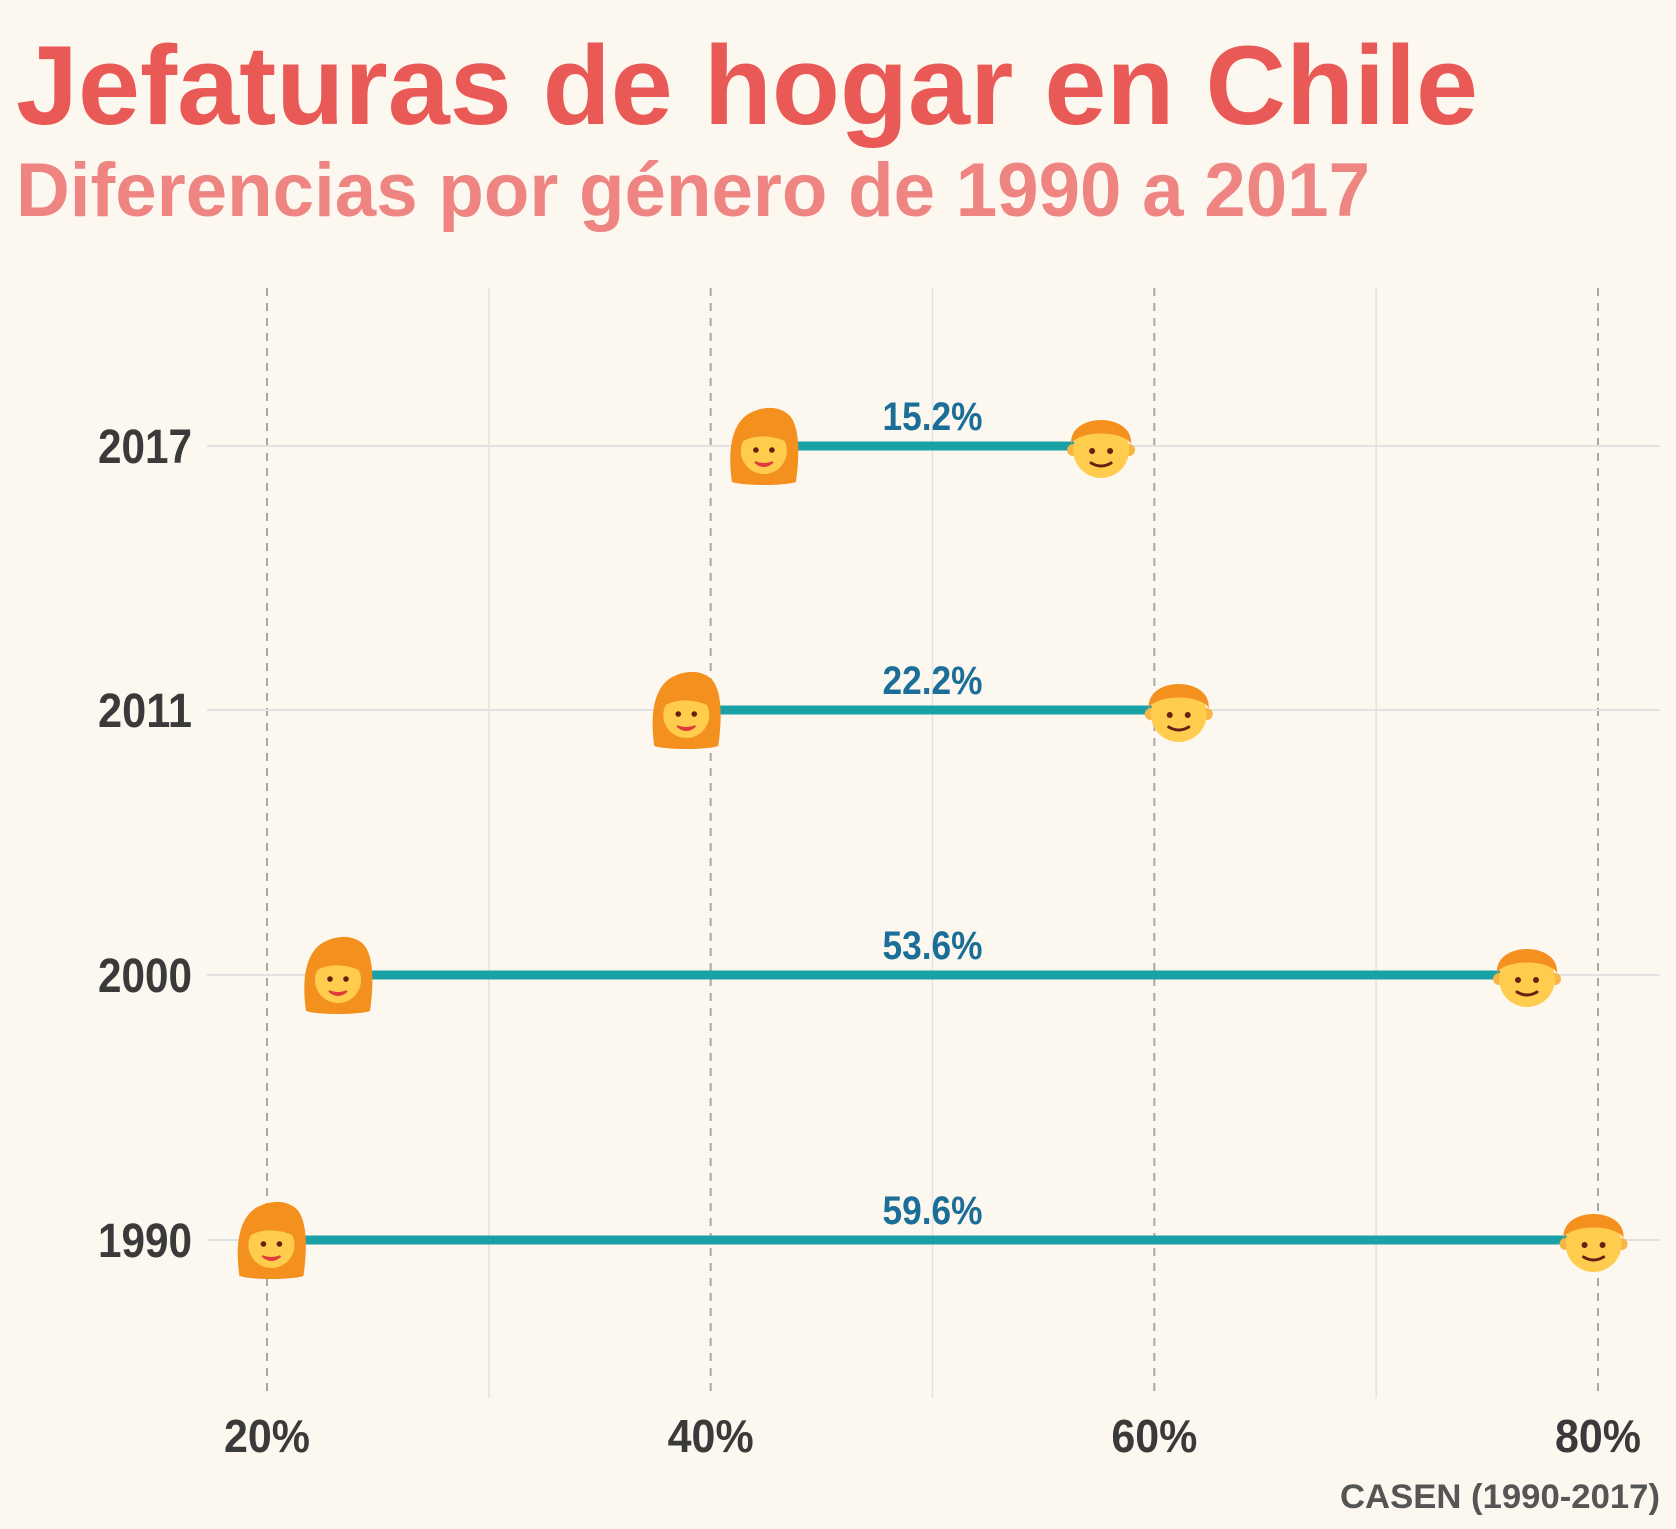 Image resolution: width=1676 pixels, height=1529 pixels. Describe the element at coordinates (933, 946) in the screenshot. I see `gap-label: 53.6%` at that location.